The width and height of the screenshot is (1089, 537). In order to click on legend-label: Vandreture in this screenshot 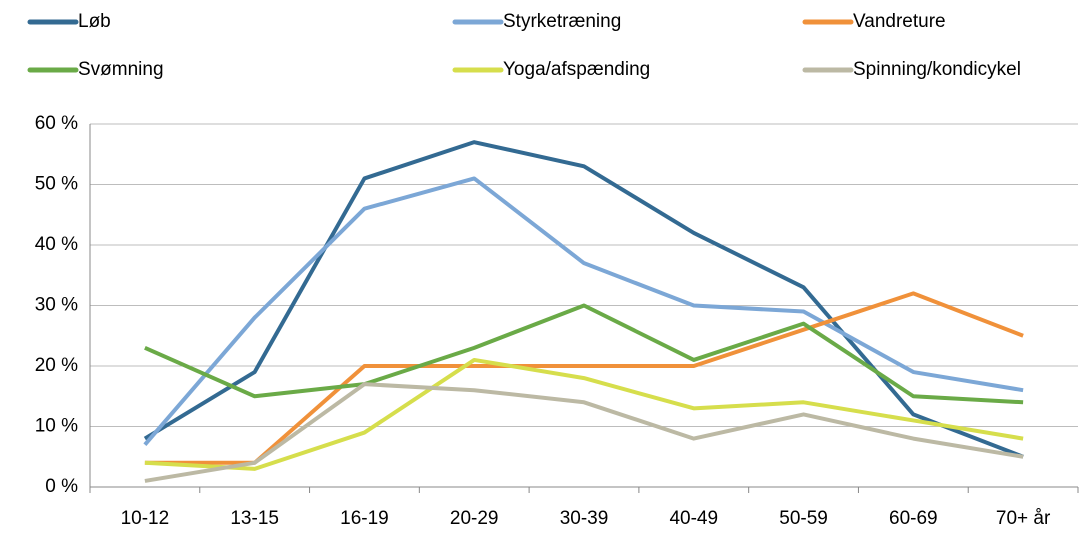, I will do `click(899, 21)`.